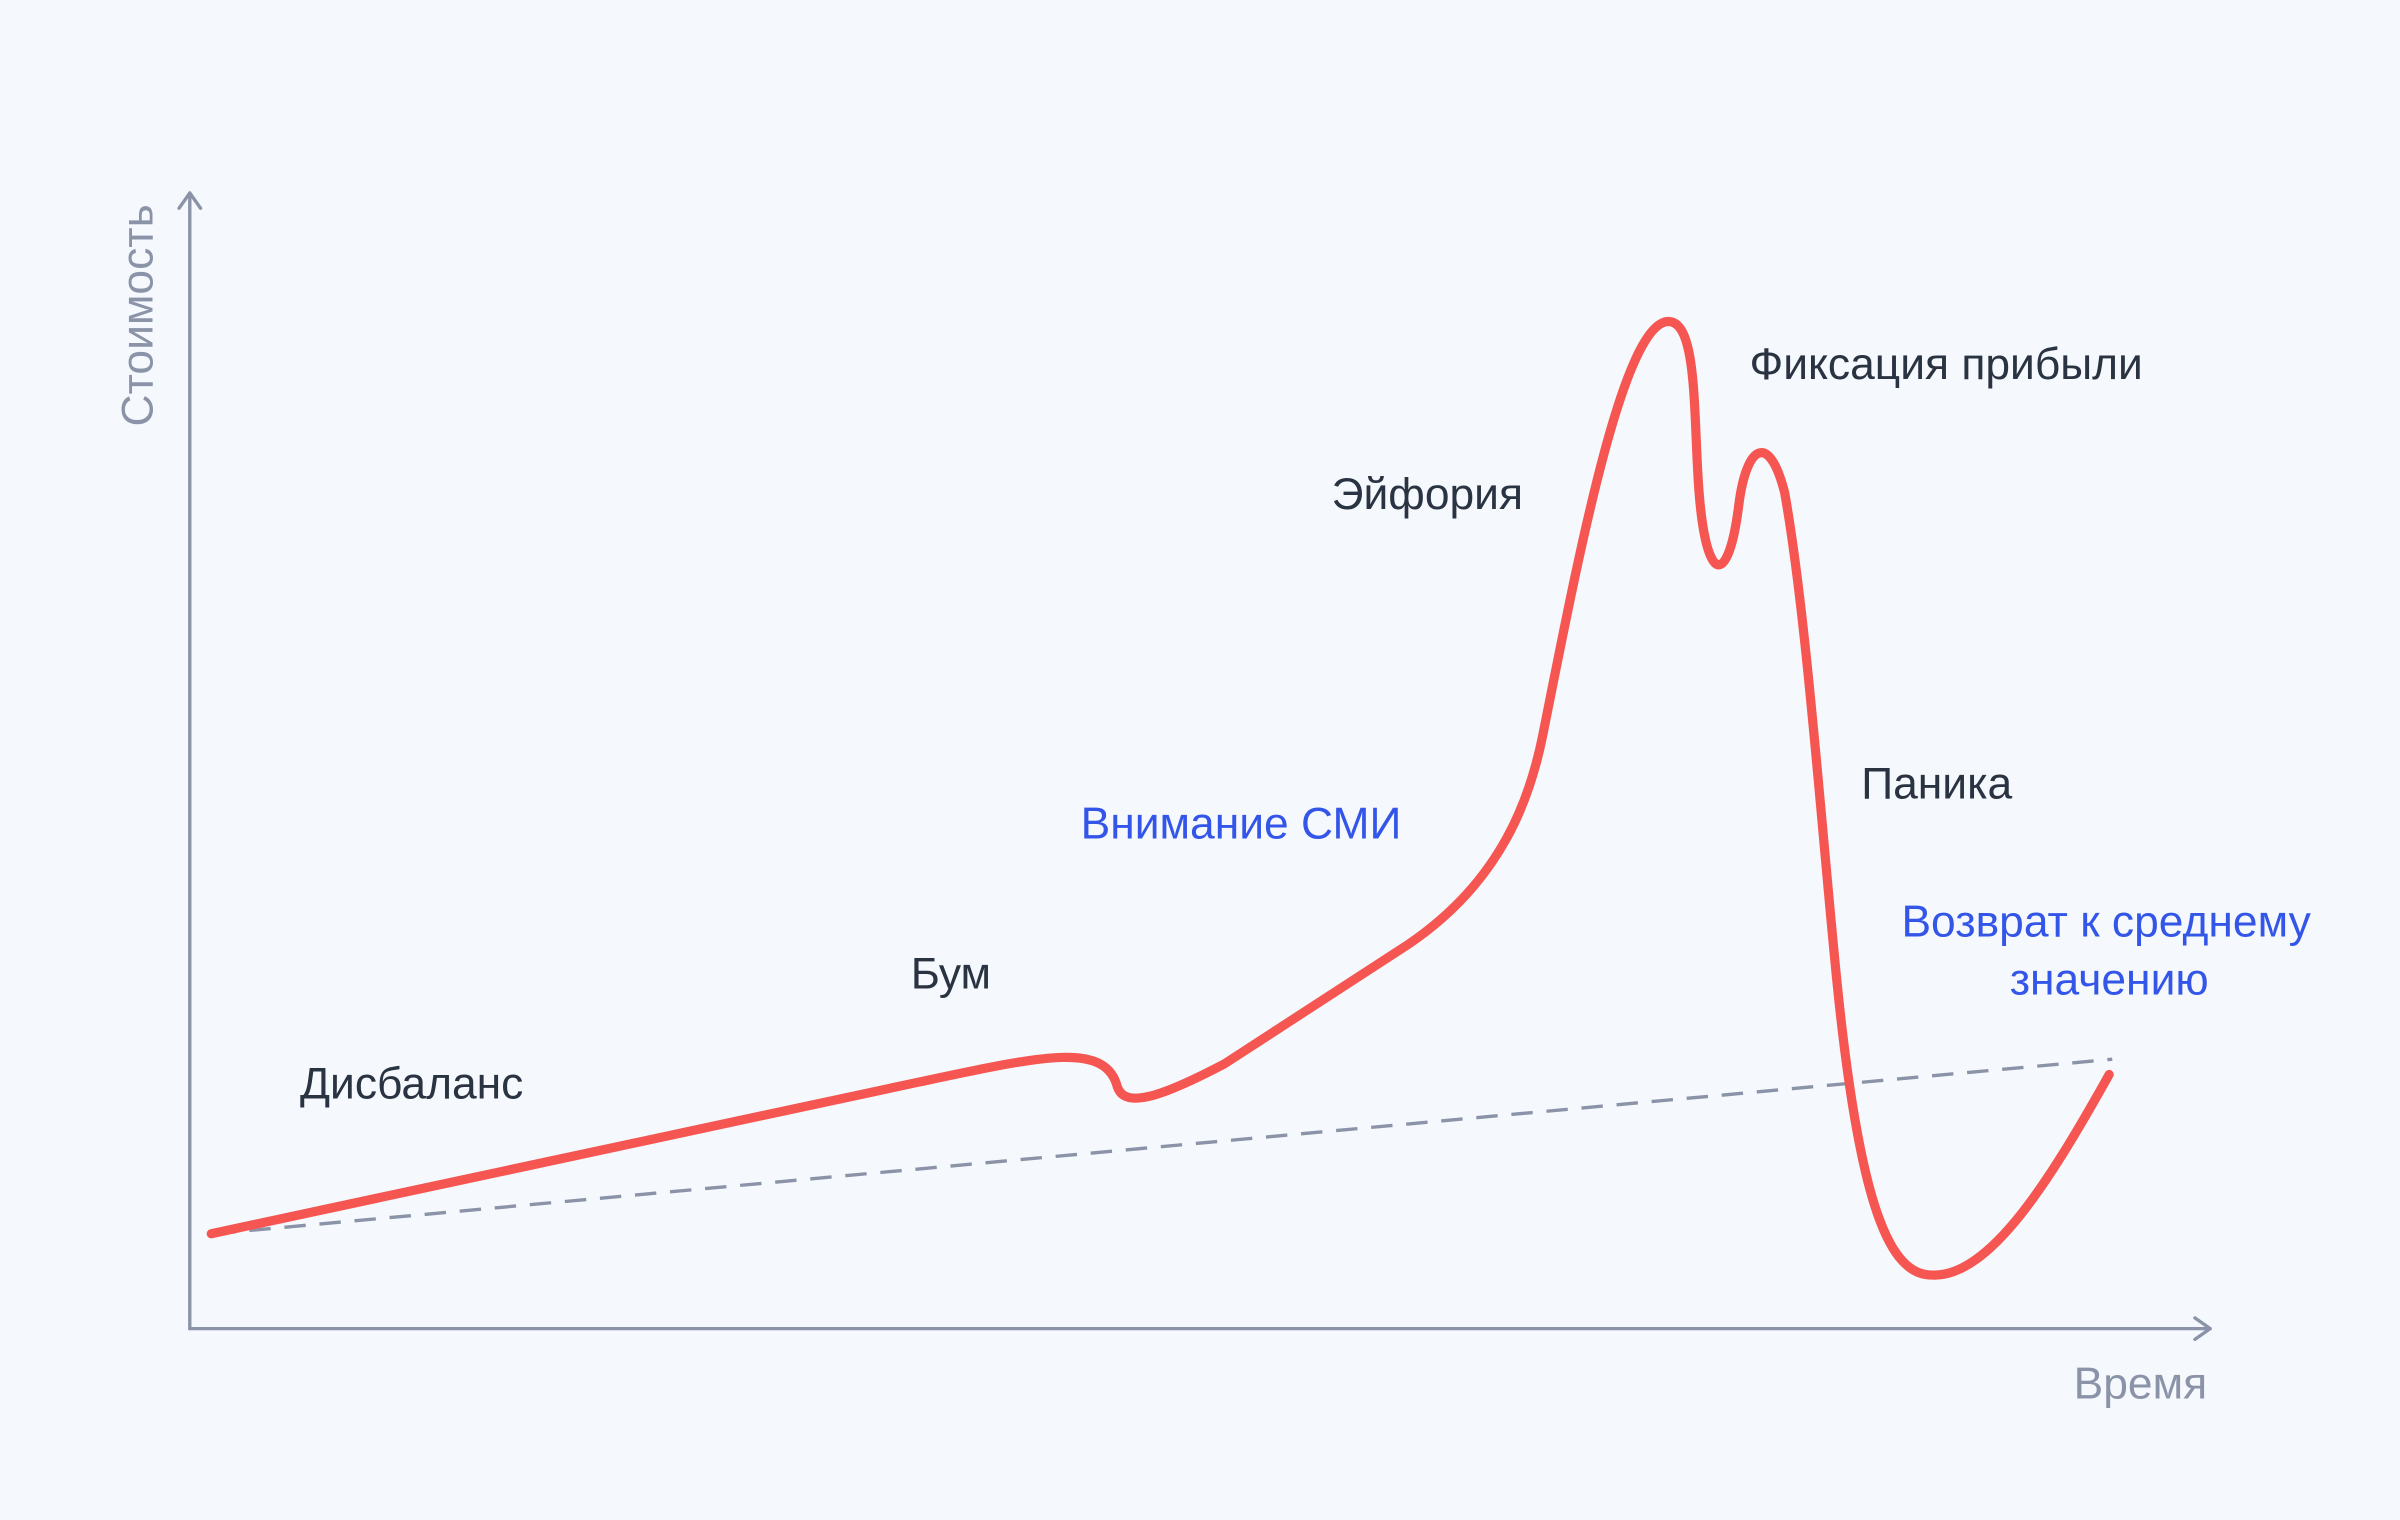  Describe the element at coordinates (2109, 979) in the screenshot. I see `stage-label: значению` at that location.